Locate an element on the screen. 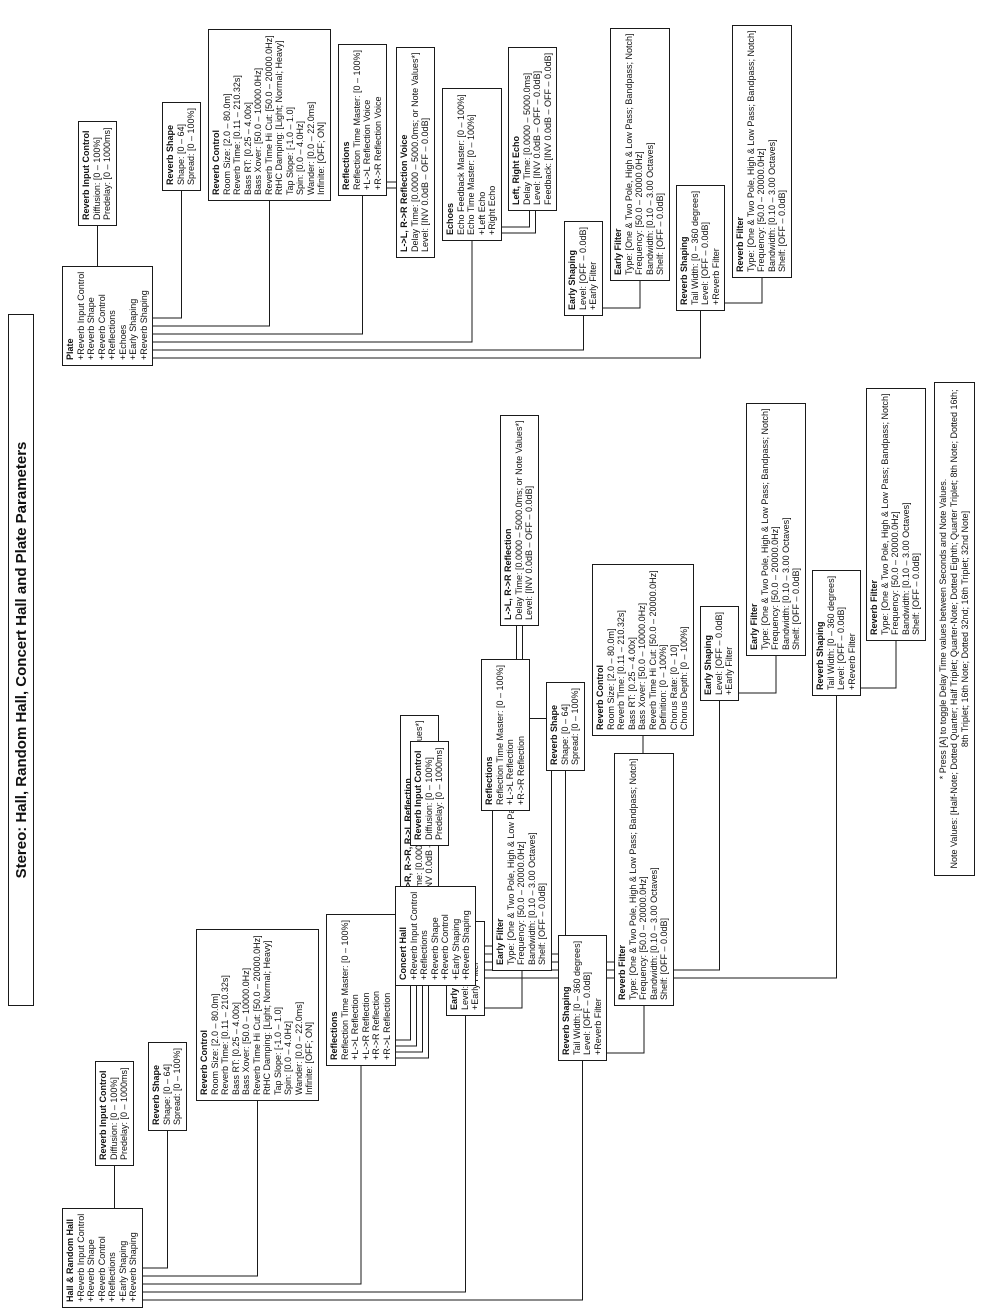  param-line: +Early Filter is located at coordinates (593, 285).